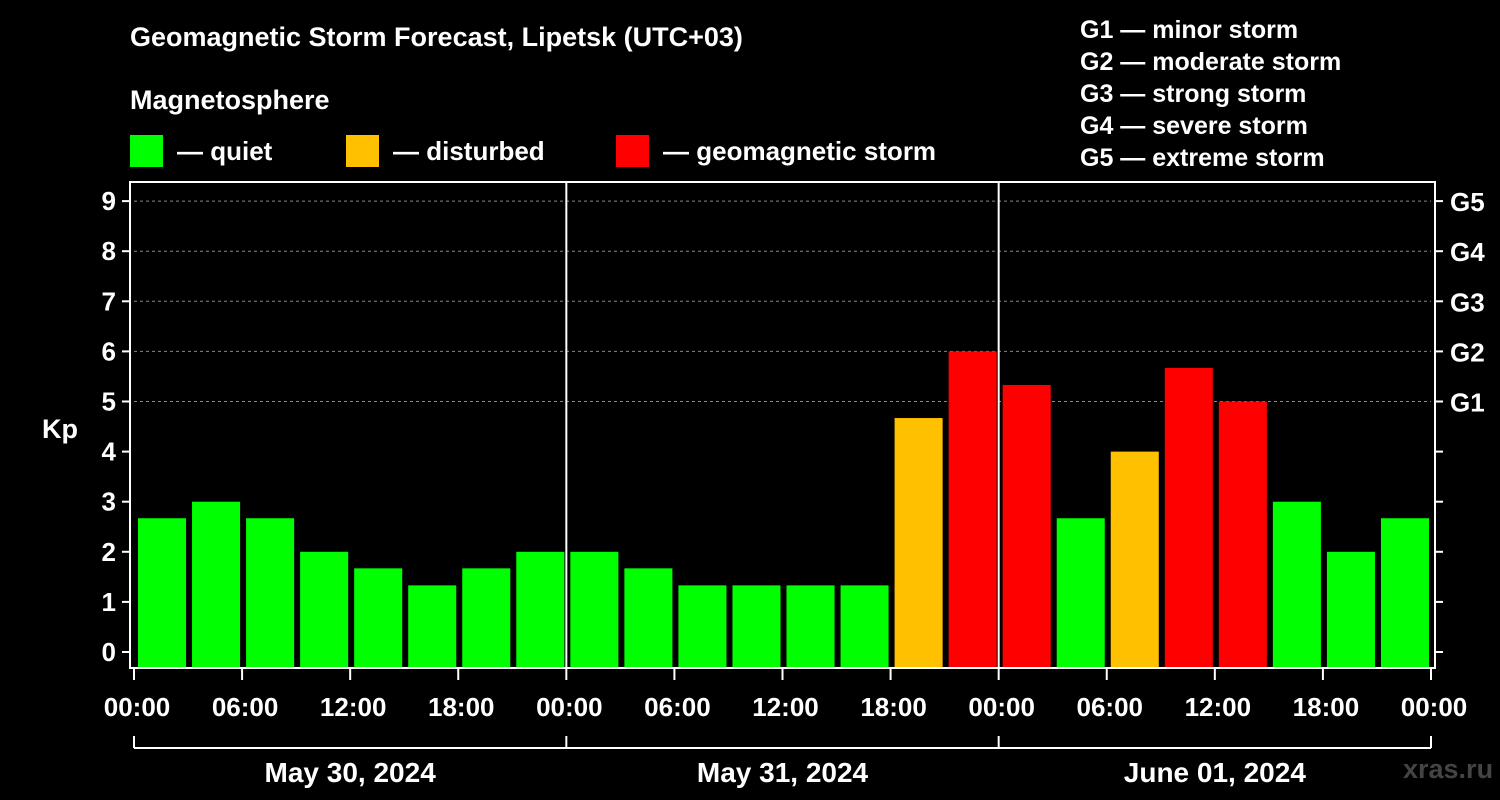  I want to click on date-label: May 31, 2024, so click(783, 772).